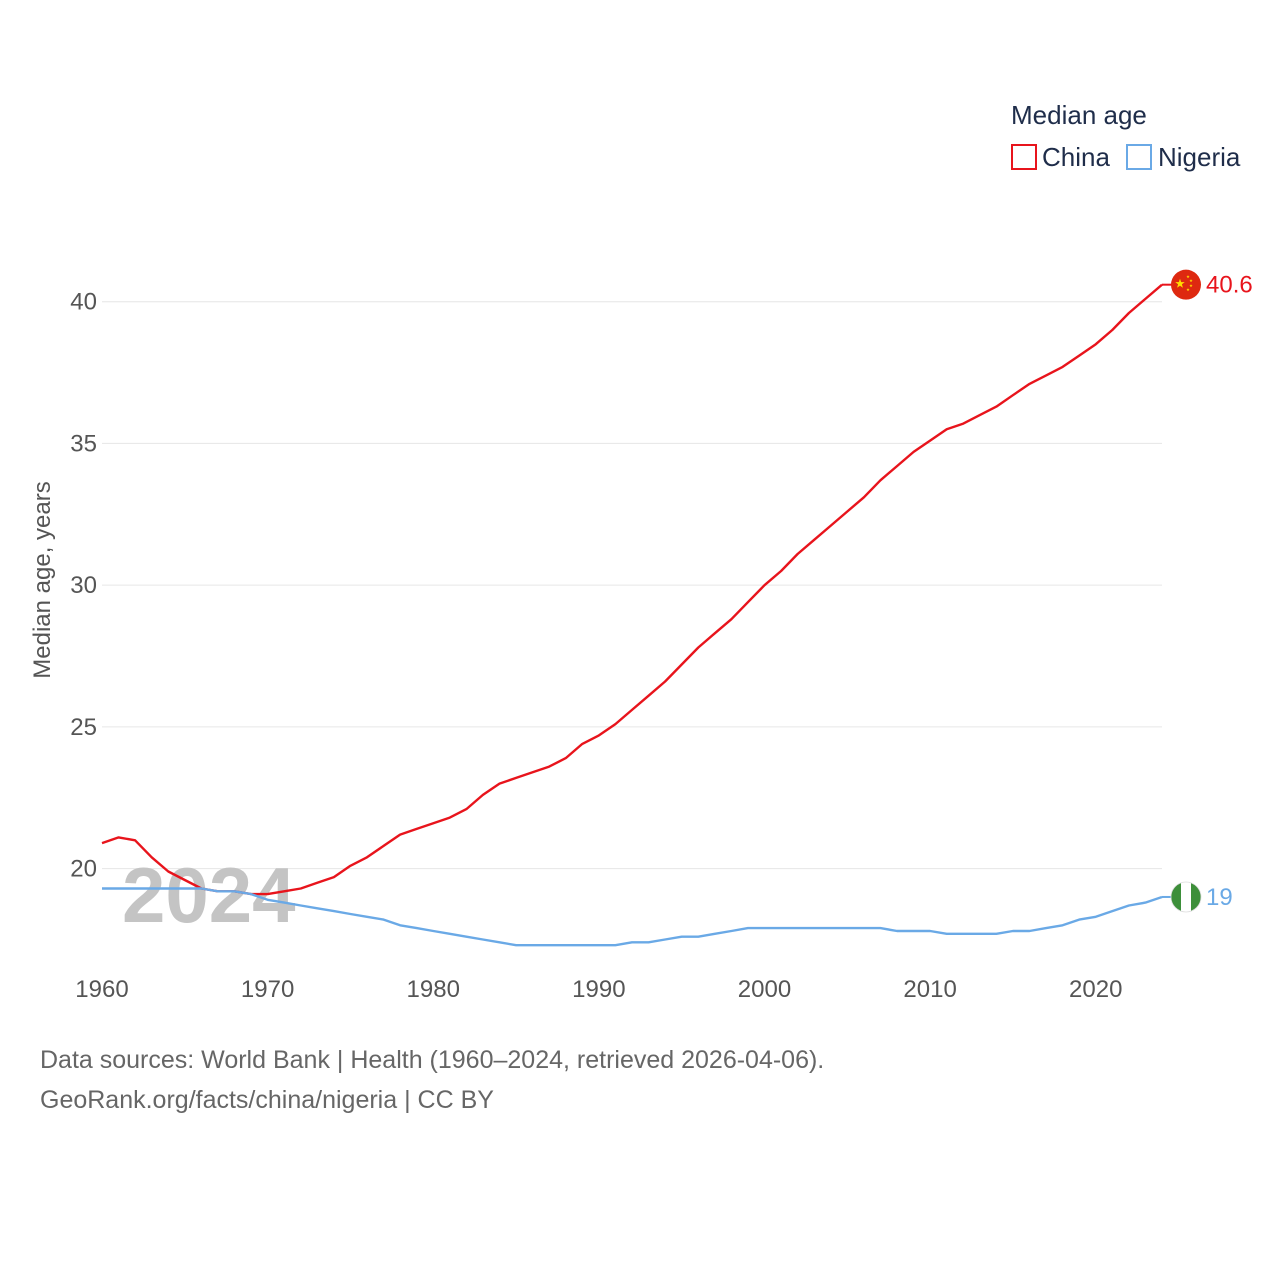 This screenshot has width=1280, height=1280. I want to click on legend-label-china: China, so click(1076, 157).